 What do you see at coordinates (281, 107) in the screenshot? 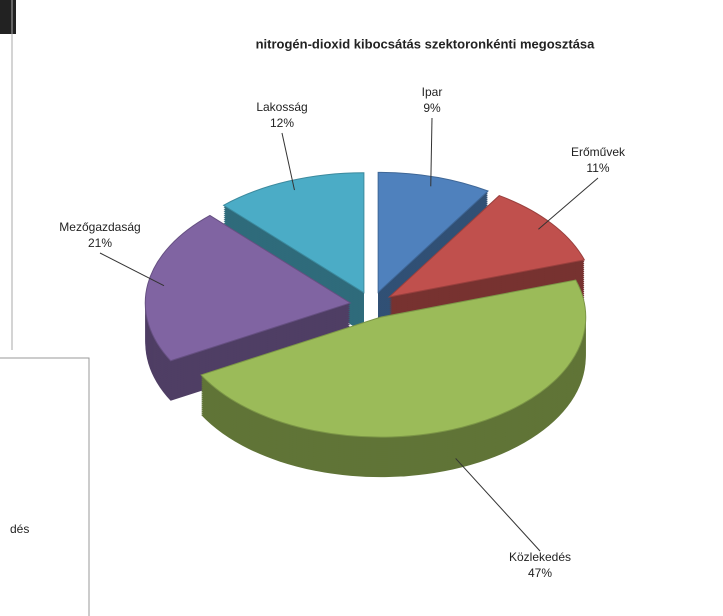
I see `slice-label: Lakosság` at bounding box center [281, 107].